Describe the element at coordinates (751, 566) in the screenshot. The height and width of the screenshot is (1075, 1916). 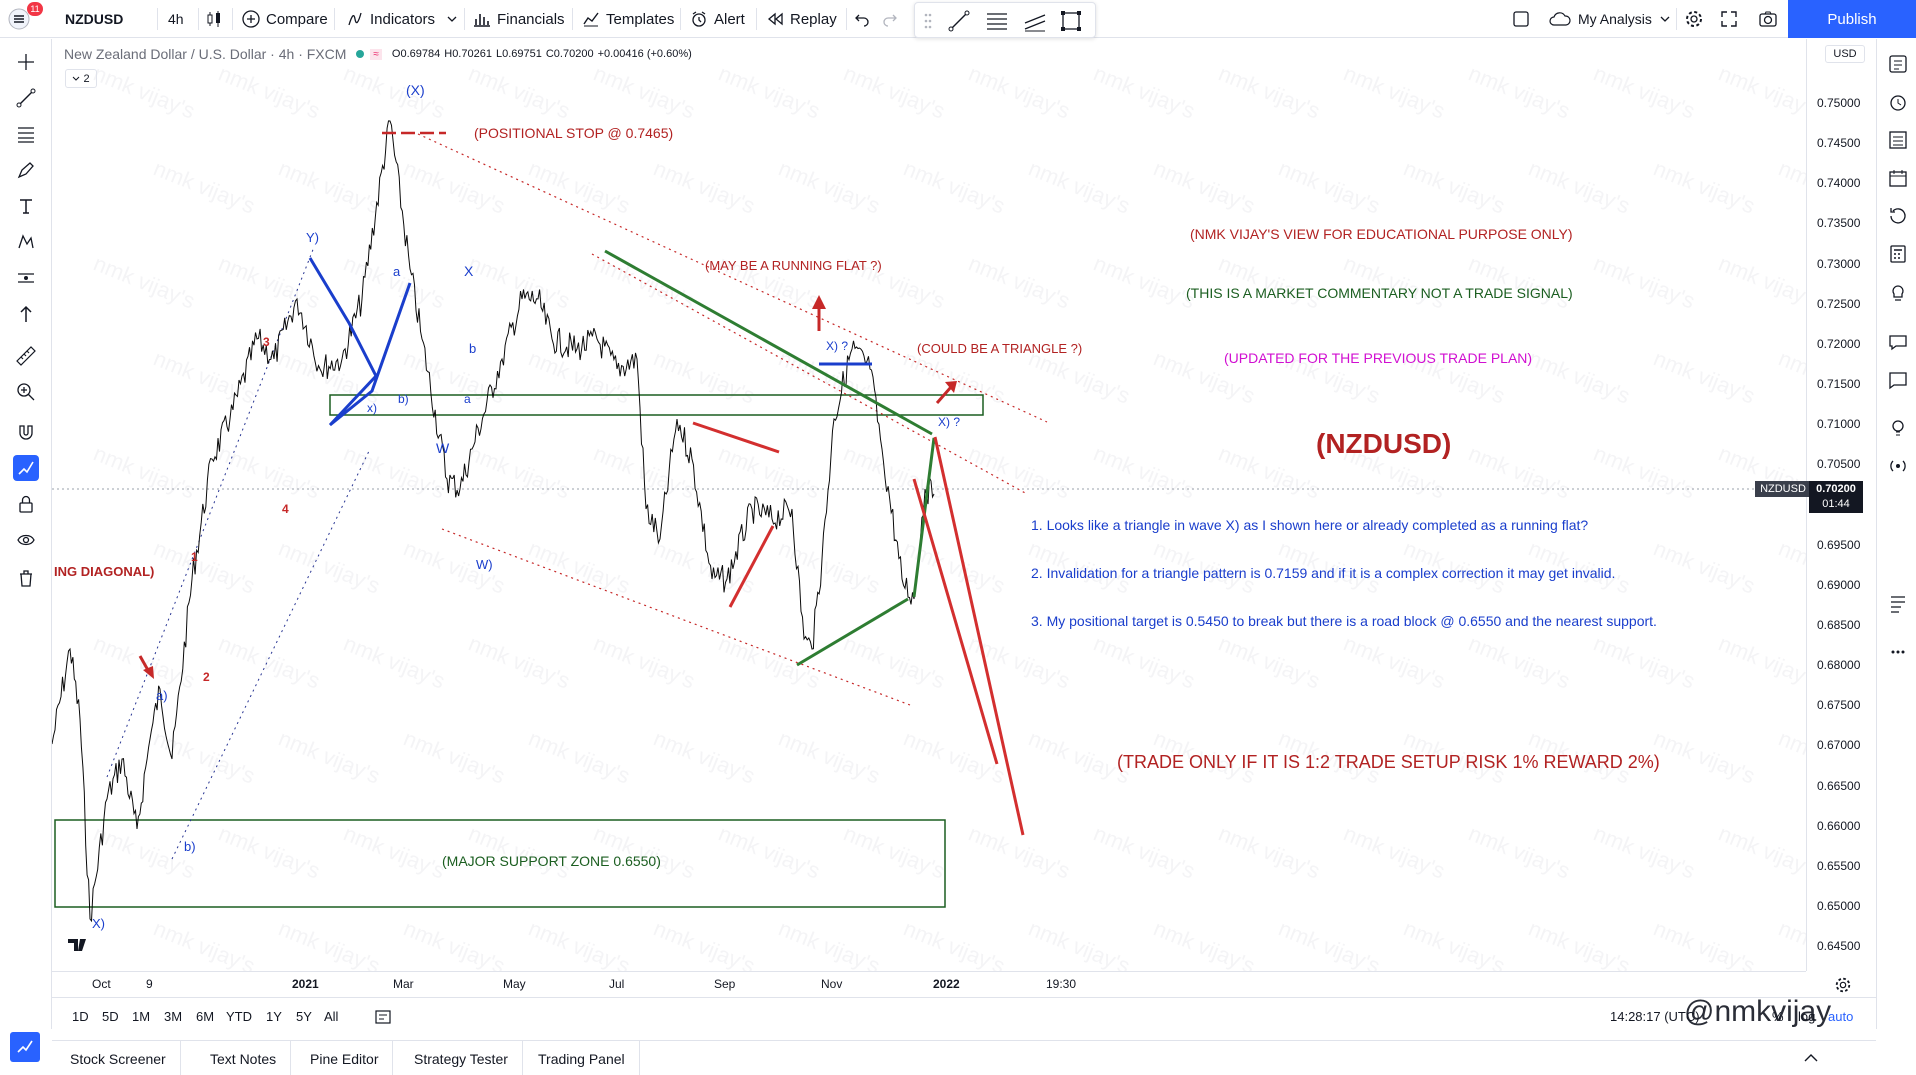
I see `red-triangle-lower` at that location.